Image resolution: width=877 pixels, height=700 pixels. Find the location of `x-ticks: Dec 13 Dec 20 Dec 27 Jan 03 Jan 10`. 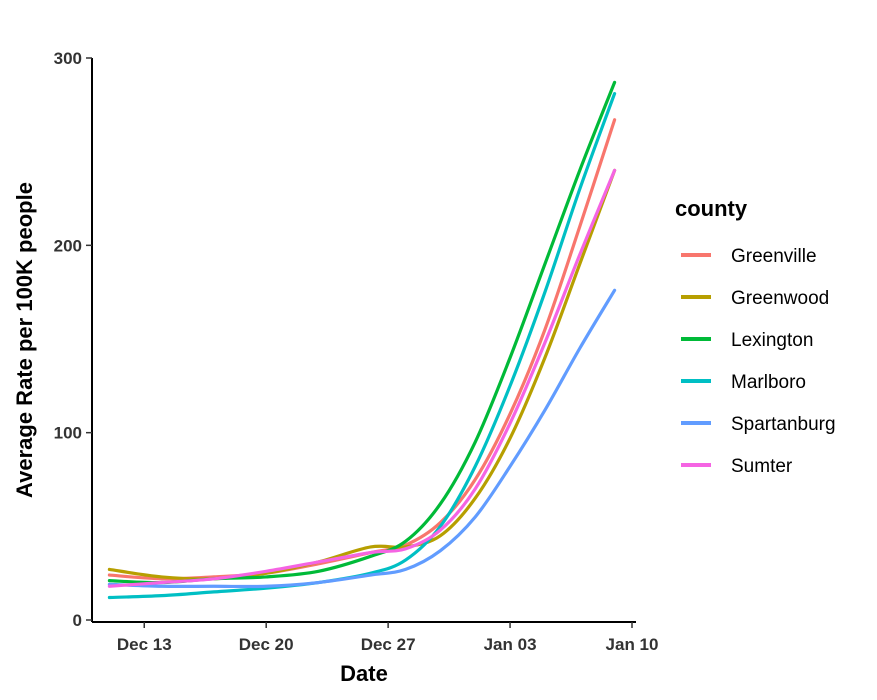

x-ticks: Dec 13 Dec 20 Dec 27 Jan 03 Jan 10 is located at coordinates (388, 638).